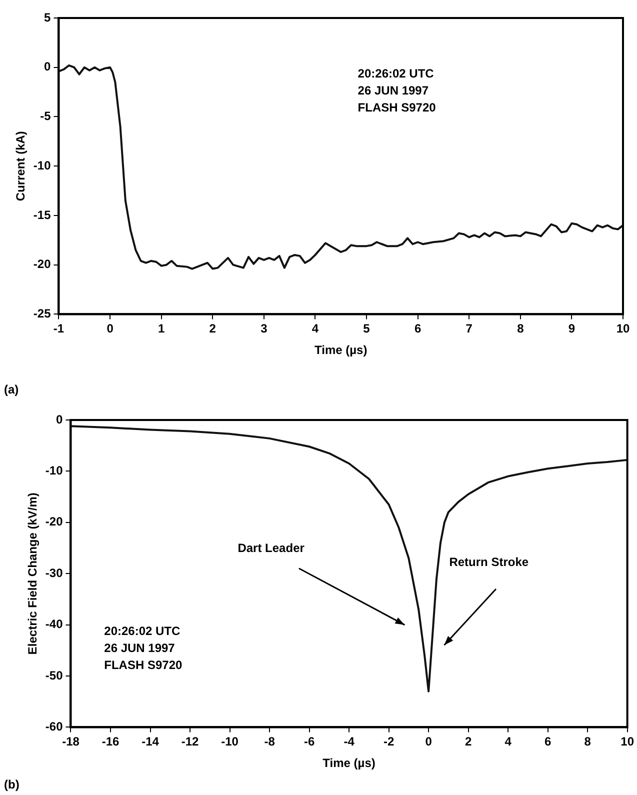 The height and width of the screenshot is (795, 637). What do you see at coordinates (12, 784) in the screenshot?
I see `text: (b)` at bounding box center [12, 784].